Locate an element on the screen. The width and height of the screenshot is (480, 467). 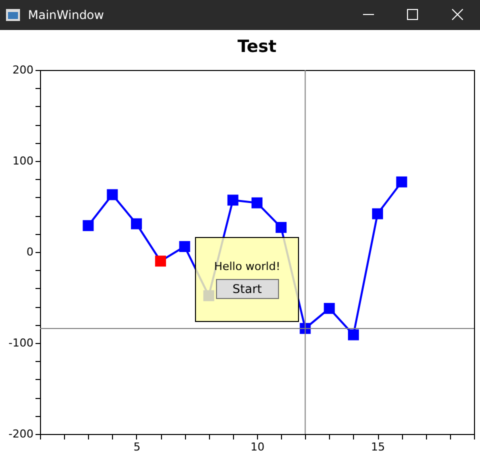
annotation: Start is located at coordinates (247, 289).